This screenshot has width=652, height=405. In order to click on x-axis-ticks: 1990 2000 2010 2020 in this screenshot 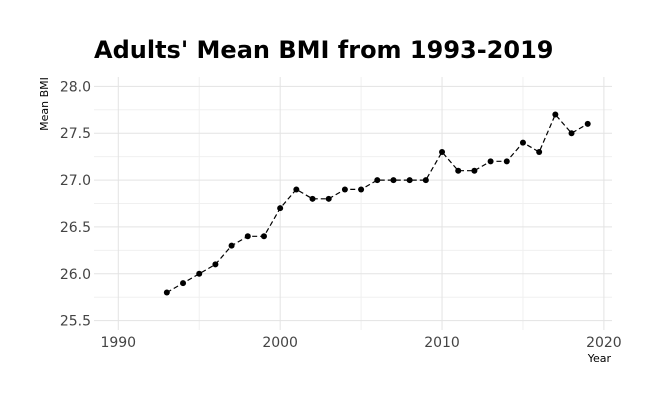, I will do `click(360, 343)`.